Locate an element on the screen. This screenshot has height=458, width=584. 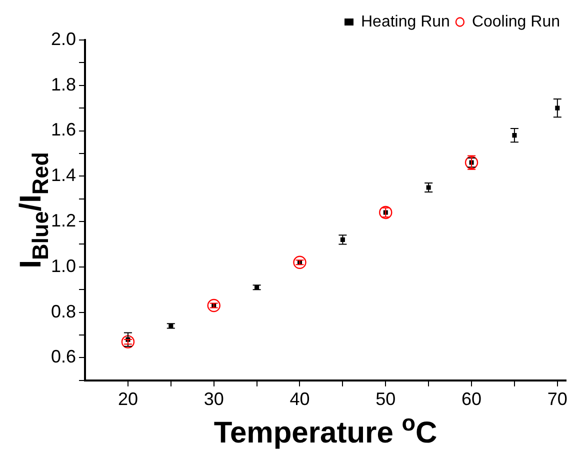
x-tick-label: 30 is located at coordinates (214, 399).